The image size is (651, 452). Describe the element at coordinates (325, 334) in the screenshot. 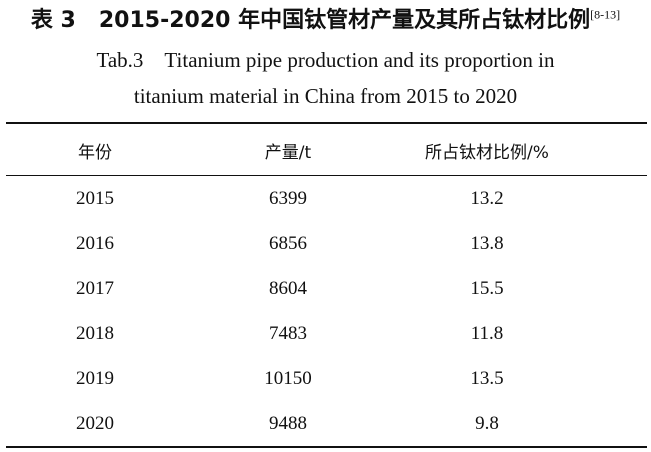

I see `table-row: 2018 7483 11.8` at that location.